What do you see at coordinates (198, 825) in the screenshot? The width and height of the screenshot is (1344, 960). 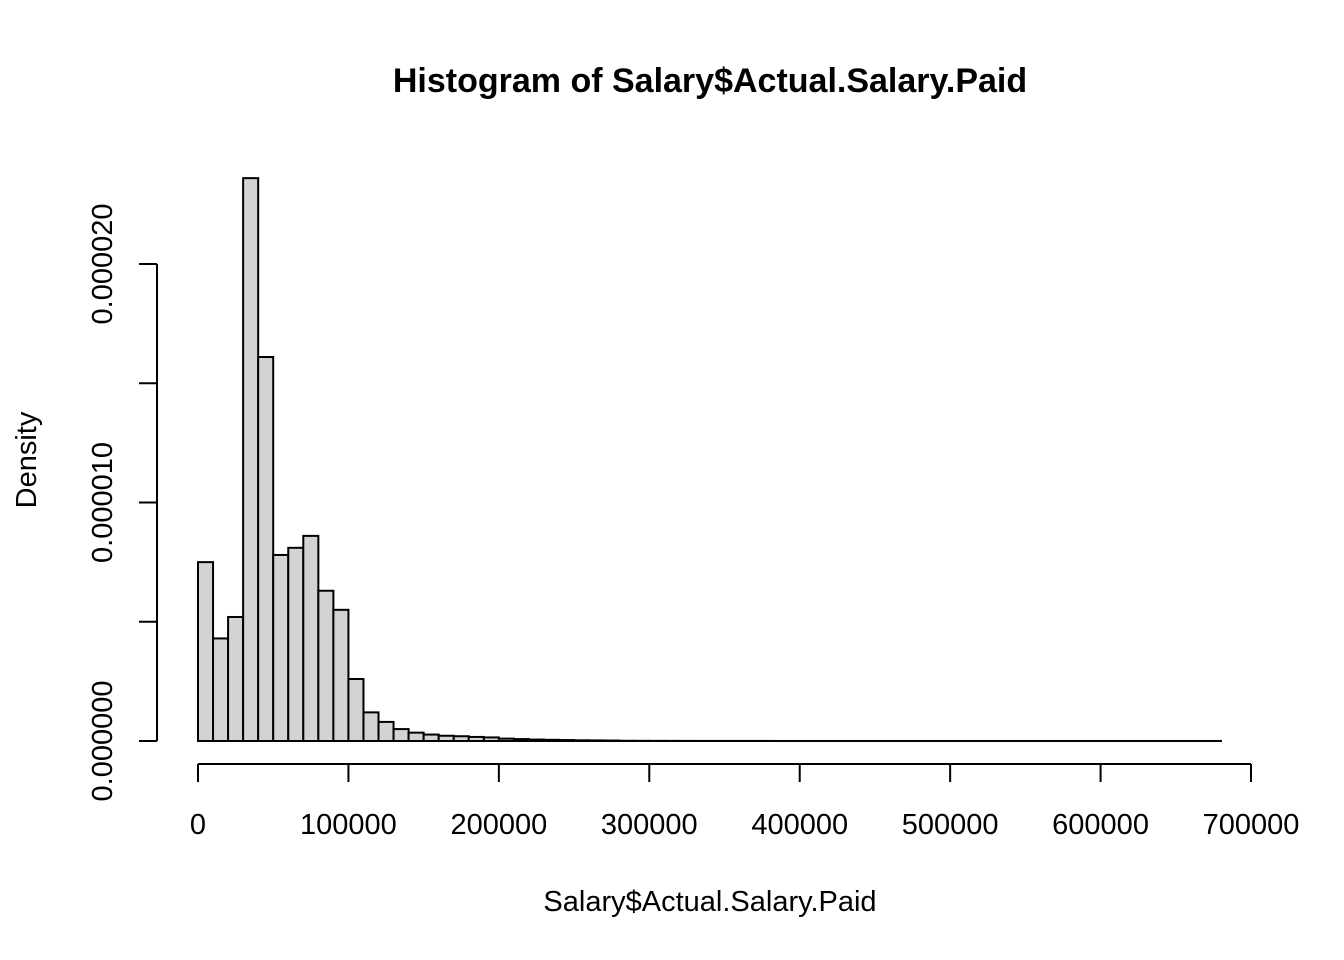 I see `x-tick-label: 0` at bounding box center [198, 825].